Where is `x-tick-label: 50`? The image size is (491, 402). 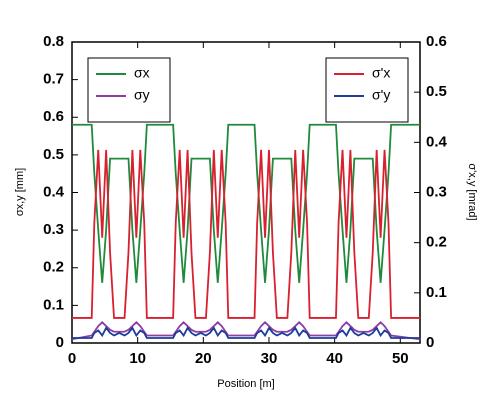 x-tick-label: 50 is located at coordinates (400, 358).